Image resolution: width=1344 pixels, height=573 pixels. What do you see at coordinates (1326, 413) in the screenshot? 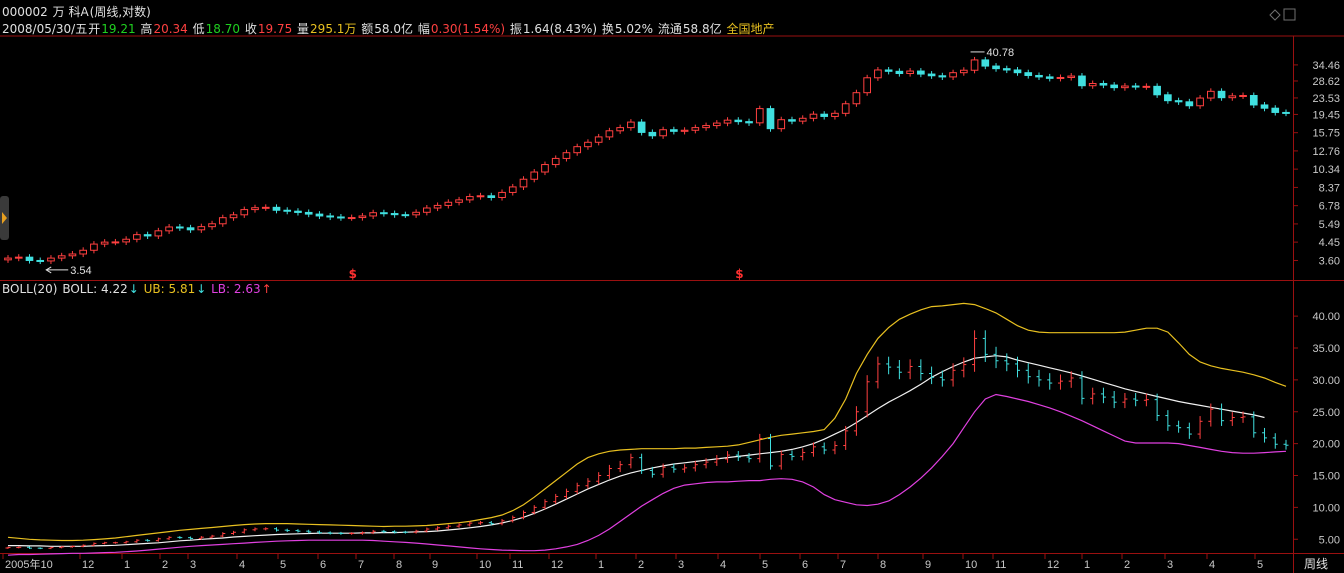
I see `boll-tick-label: 25.00` at bounding box center [1326, 413].